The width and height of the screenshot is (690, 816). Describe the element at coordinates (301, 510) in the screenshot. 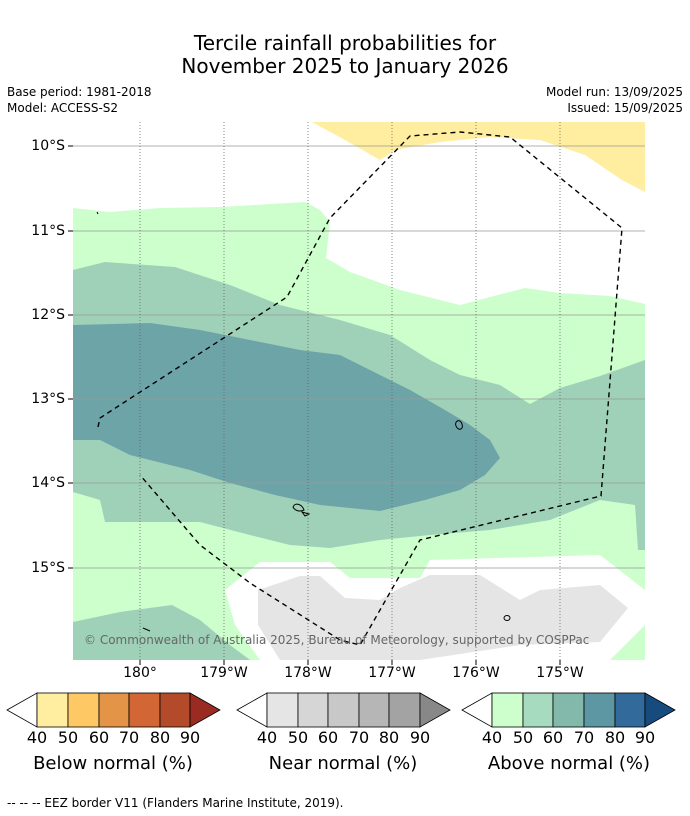

I see `island-wallis` at that location.